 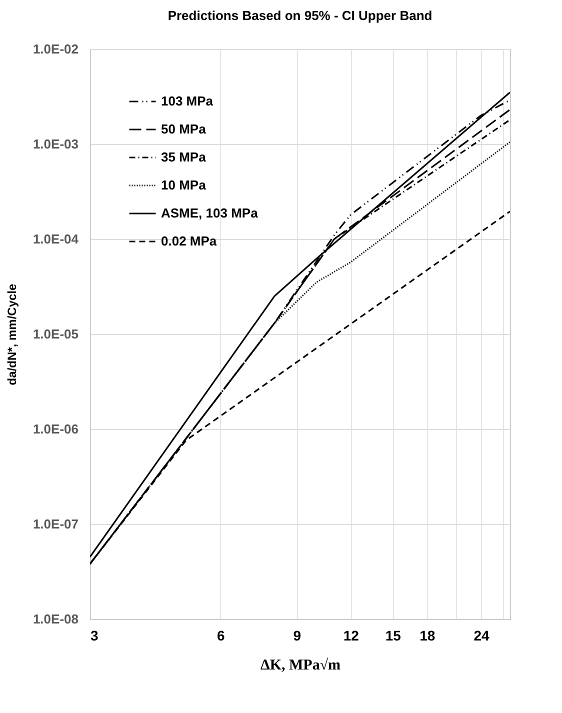 I want to click on y-tick-label: 1.0E-05, so click(x=55, y=334).